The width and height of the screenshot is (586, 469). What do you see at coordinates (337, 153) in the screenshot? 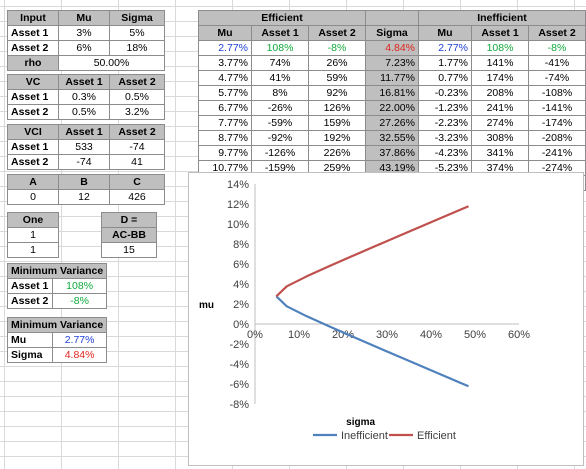
I see `efficient-asset2-cell: 226%` at bounding box center [337, 153].